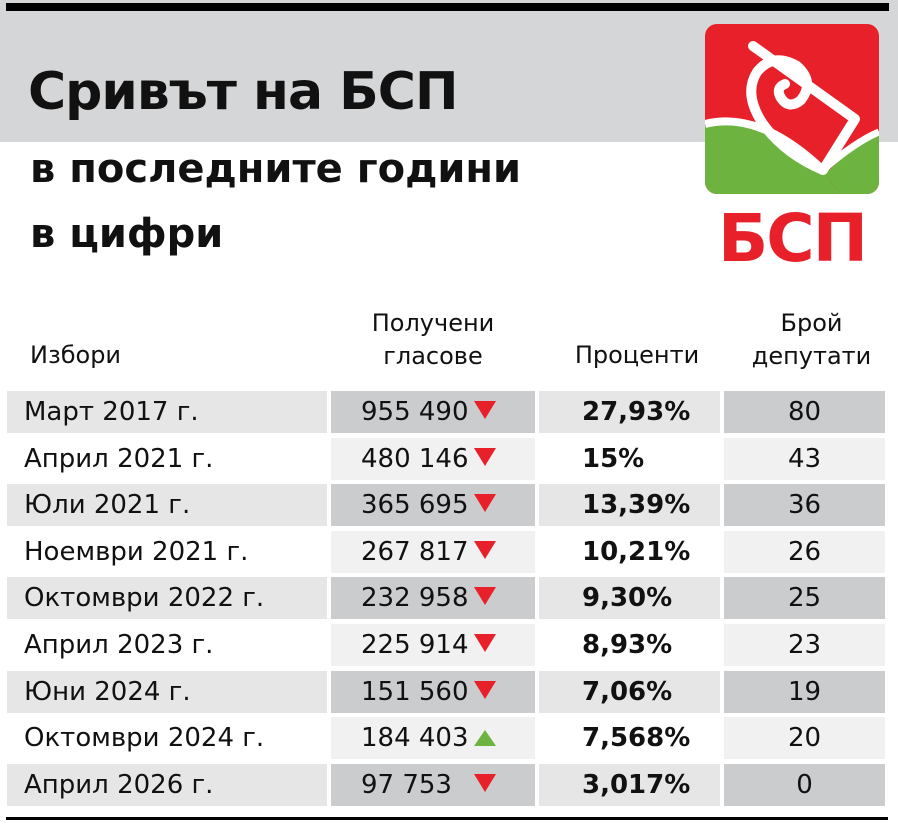 The image size is (898, 825). Describe the element at coordinates (406, 784) in the screenshot. I see `votes-value: 97 753` at that location.